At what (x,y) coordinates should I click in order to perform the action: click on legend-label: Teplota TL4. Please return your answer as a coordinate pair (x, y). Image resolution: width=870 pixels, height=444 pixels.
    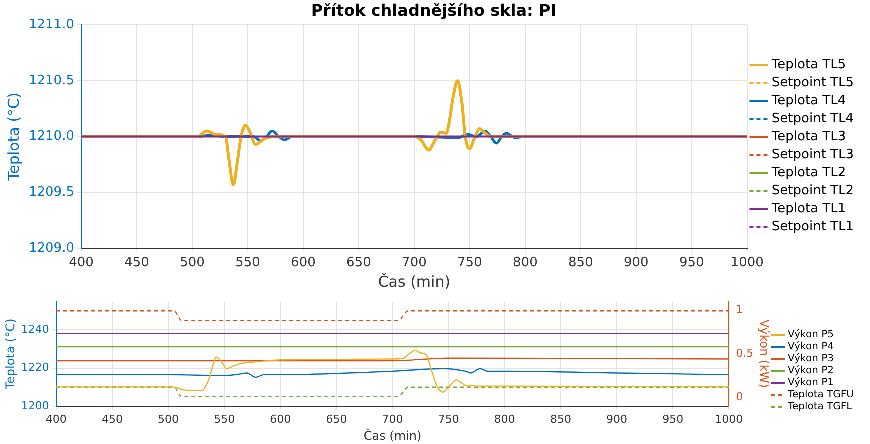
    Looking at the image, I should click on (808, 100).